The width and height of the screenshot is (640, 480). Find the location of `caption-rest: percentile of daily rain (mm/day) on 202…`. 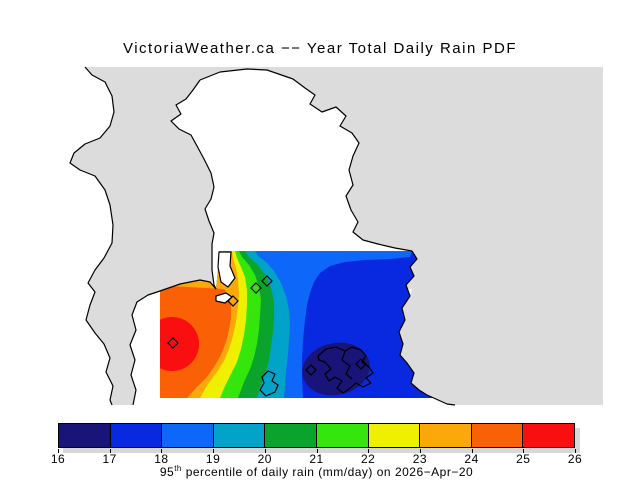

caption-rest: percentile of daily rain (mm/day) on 202… is located at coordinates (327, 472).